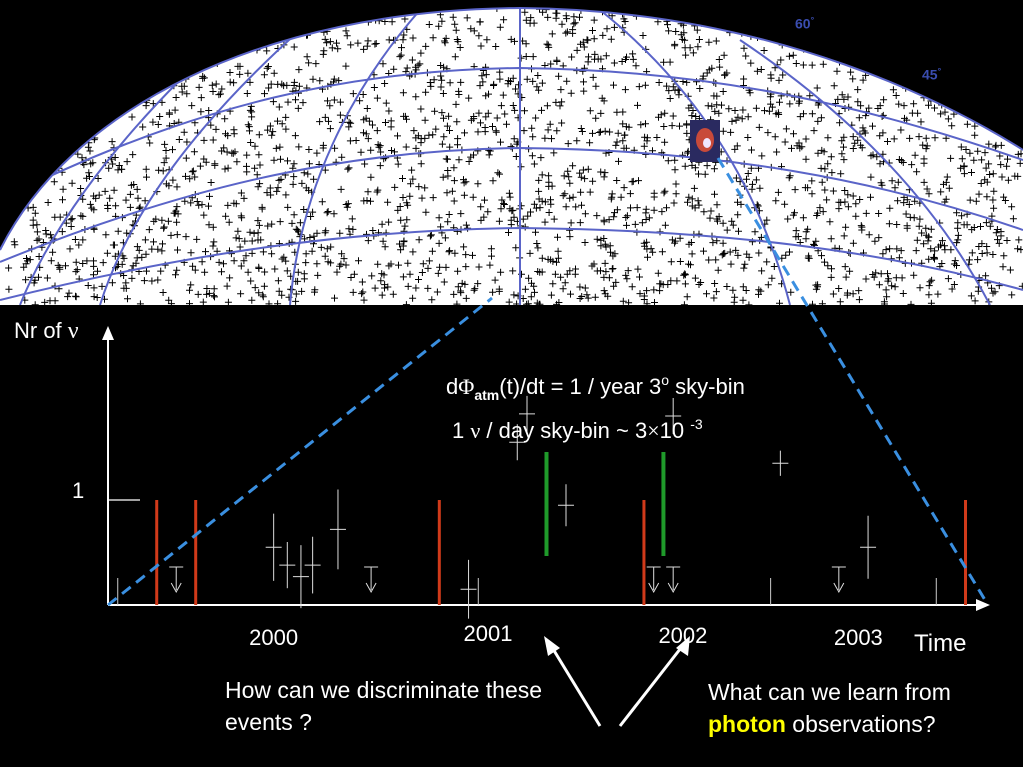 The image size is (1023, 767). What do you see at coordinates (552, 646) in the screenshot?
I see `arrow-left-head-icon` at bounding box center [552, 646].